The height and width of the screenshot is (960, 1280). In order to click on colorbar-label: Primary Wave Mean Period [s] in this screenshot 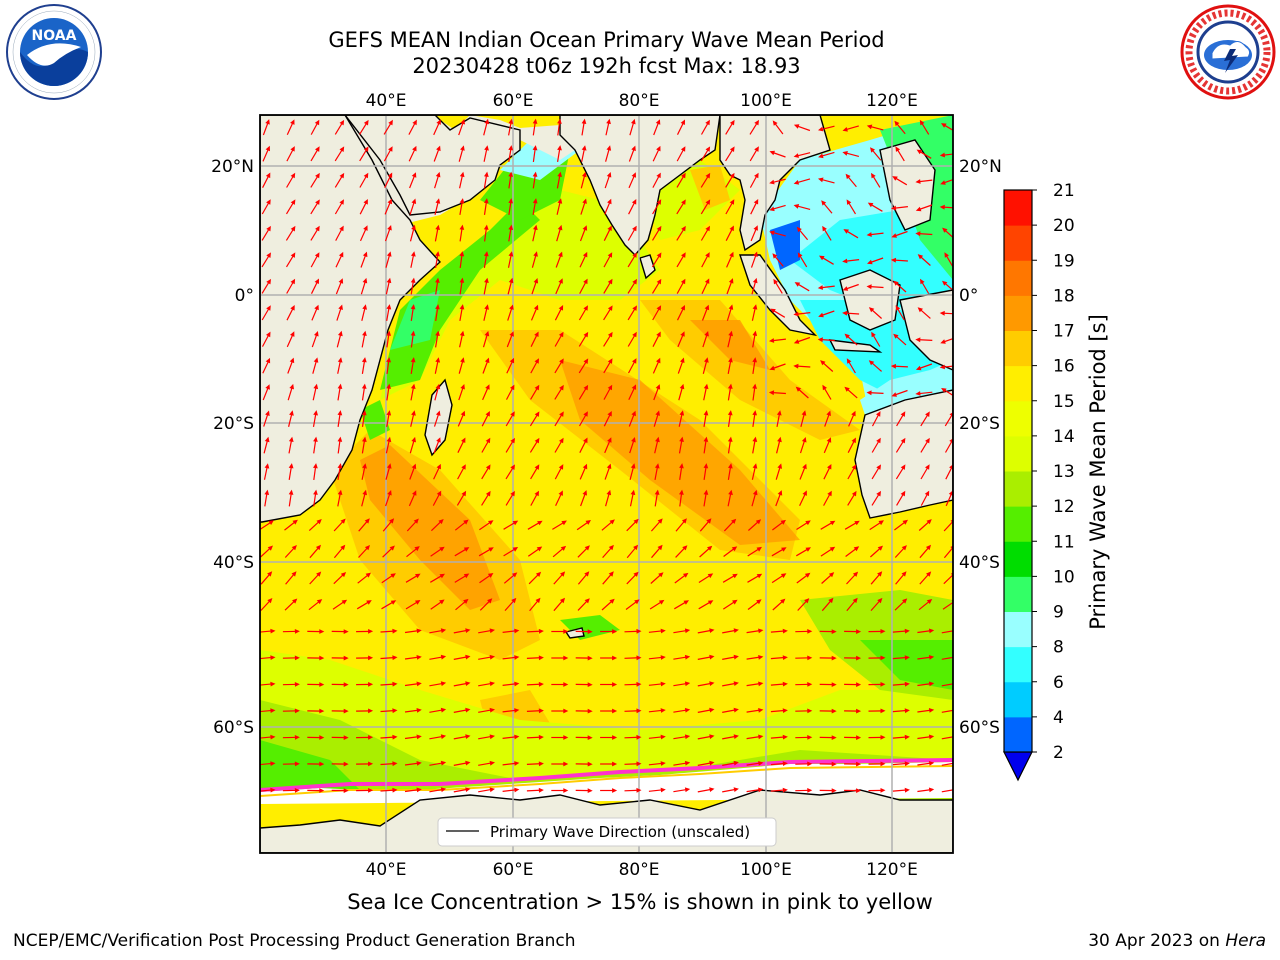, I will do `click(1098, 472)`.